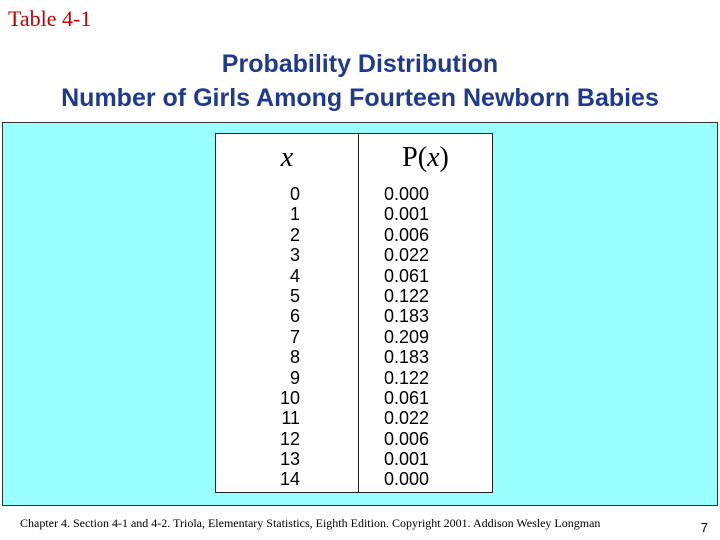 Image resolution: width=720 pixels, height=540 pixels. I want to click on column-divider, so click(358, 313).